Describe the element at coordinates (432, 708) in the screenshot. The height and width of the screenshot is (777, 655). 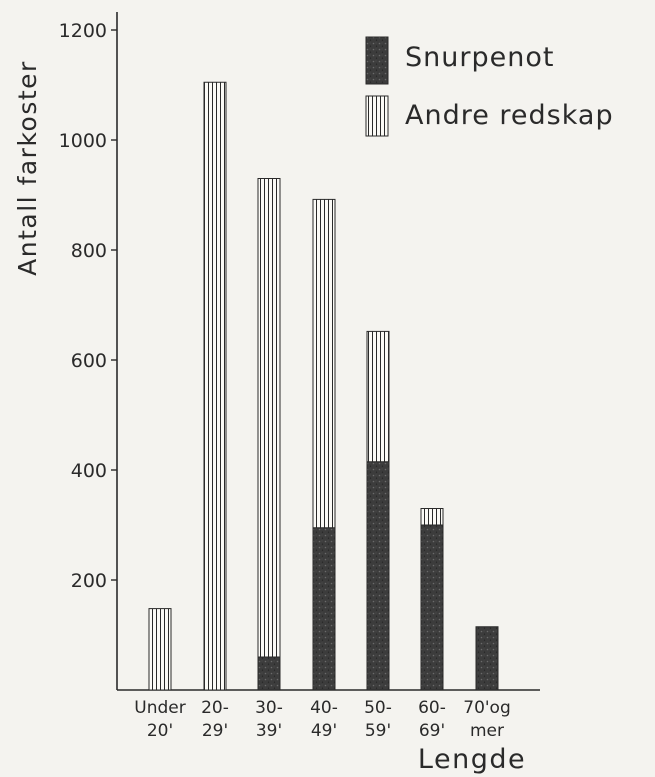
I see `x-tick-label: 60-` at that location.